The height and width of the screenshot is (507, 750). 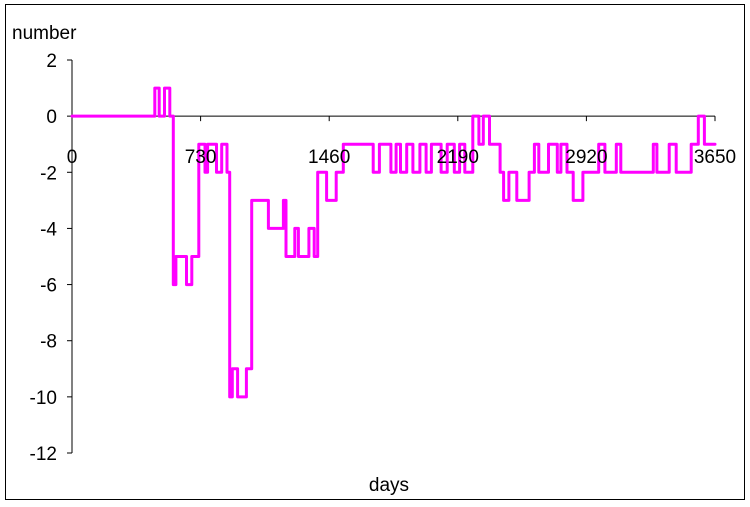 I want to click on y-tick-label: 0, so click(x=51, y=117).